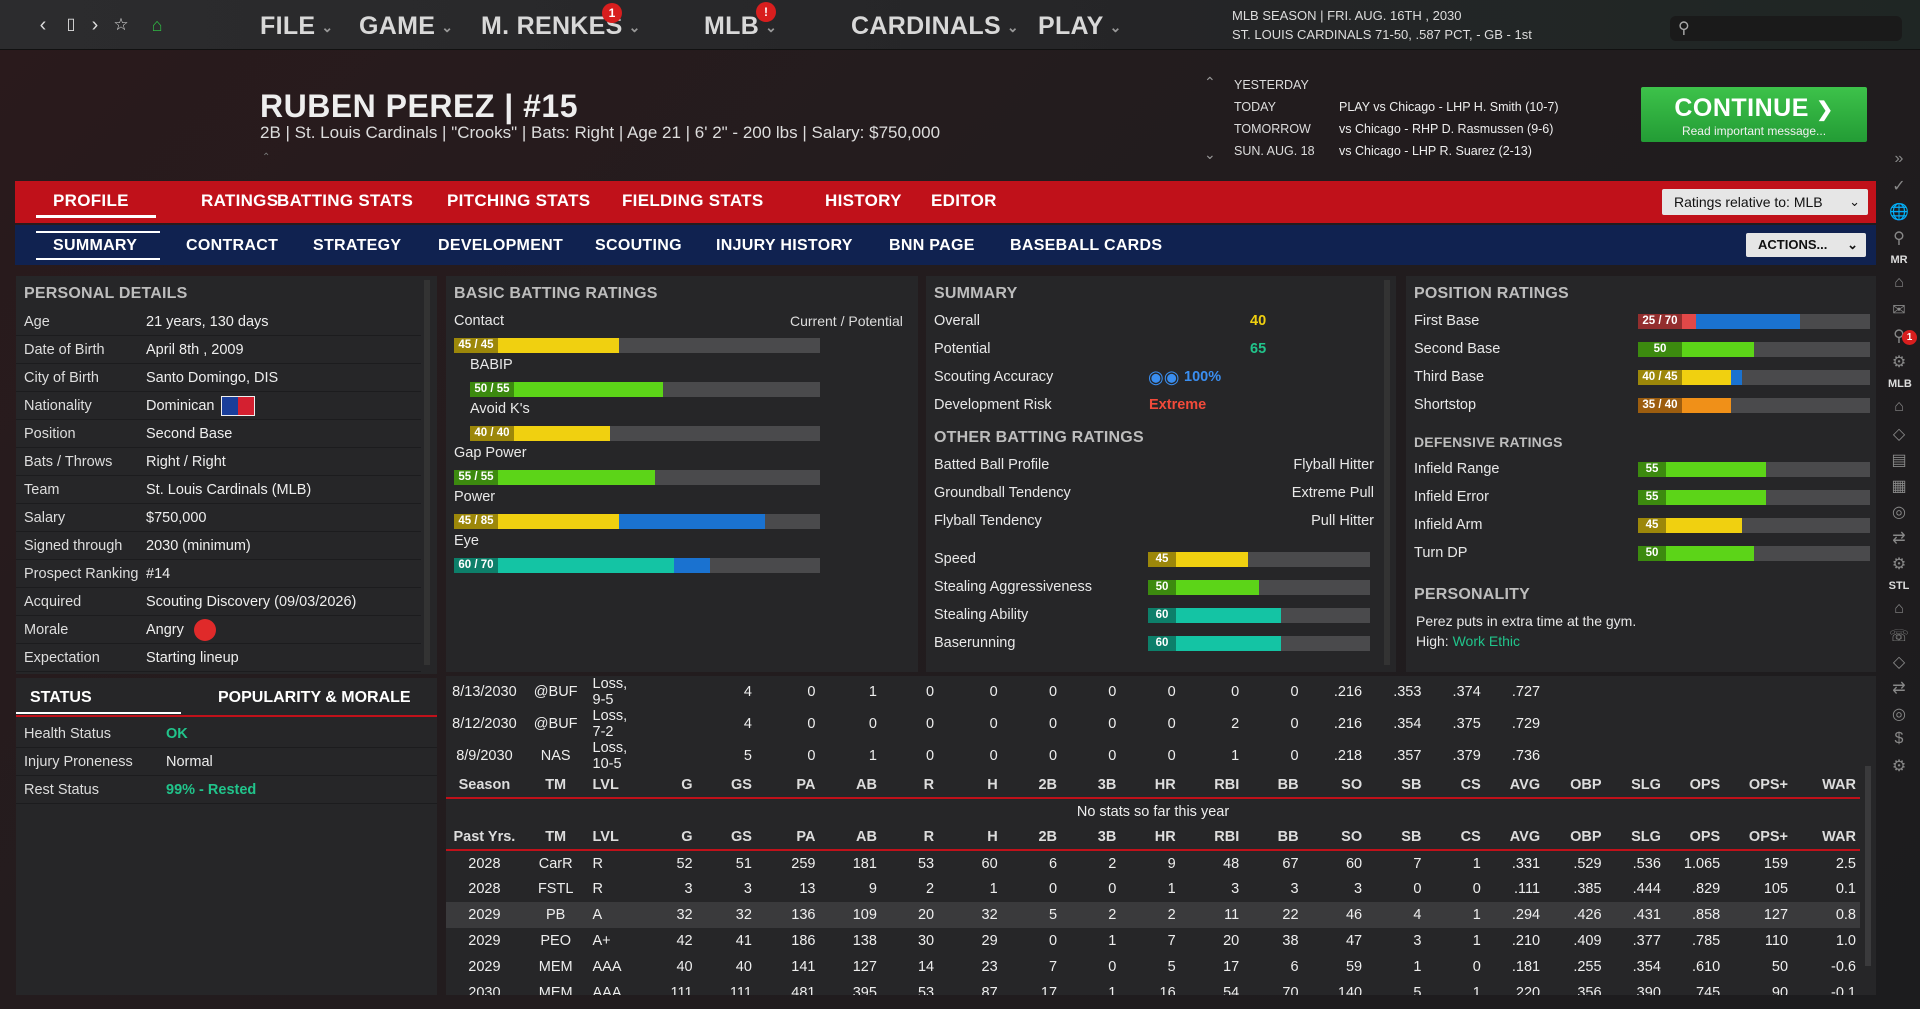 Image resolution: width=1920 pixels, height=1009 pixels. I want to click on stat-cell: 2, so click(930, 889).